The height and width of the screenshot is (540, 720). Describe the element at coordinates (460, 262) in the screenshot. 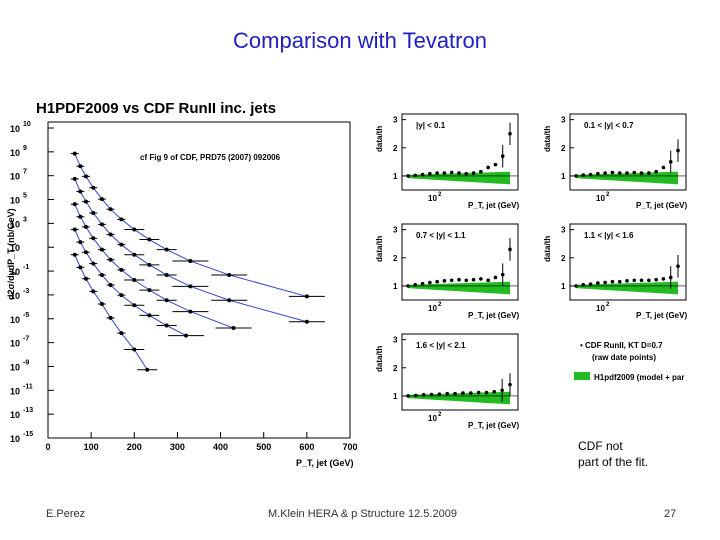

I see `ratio-panel-frame` at that location.